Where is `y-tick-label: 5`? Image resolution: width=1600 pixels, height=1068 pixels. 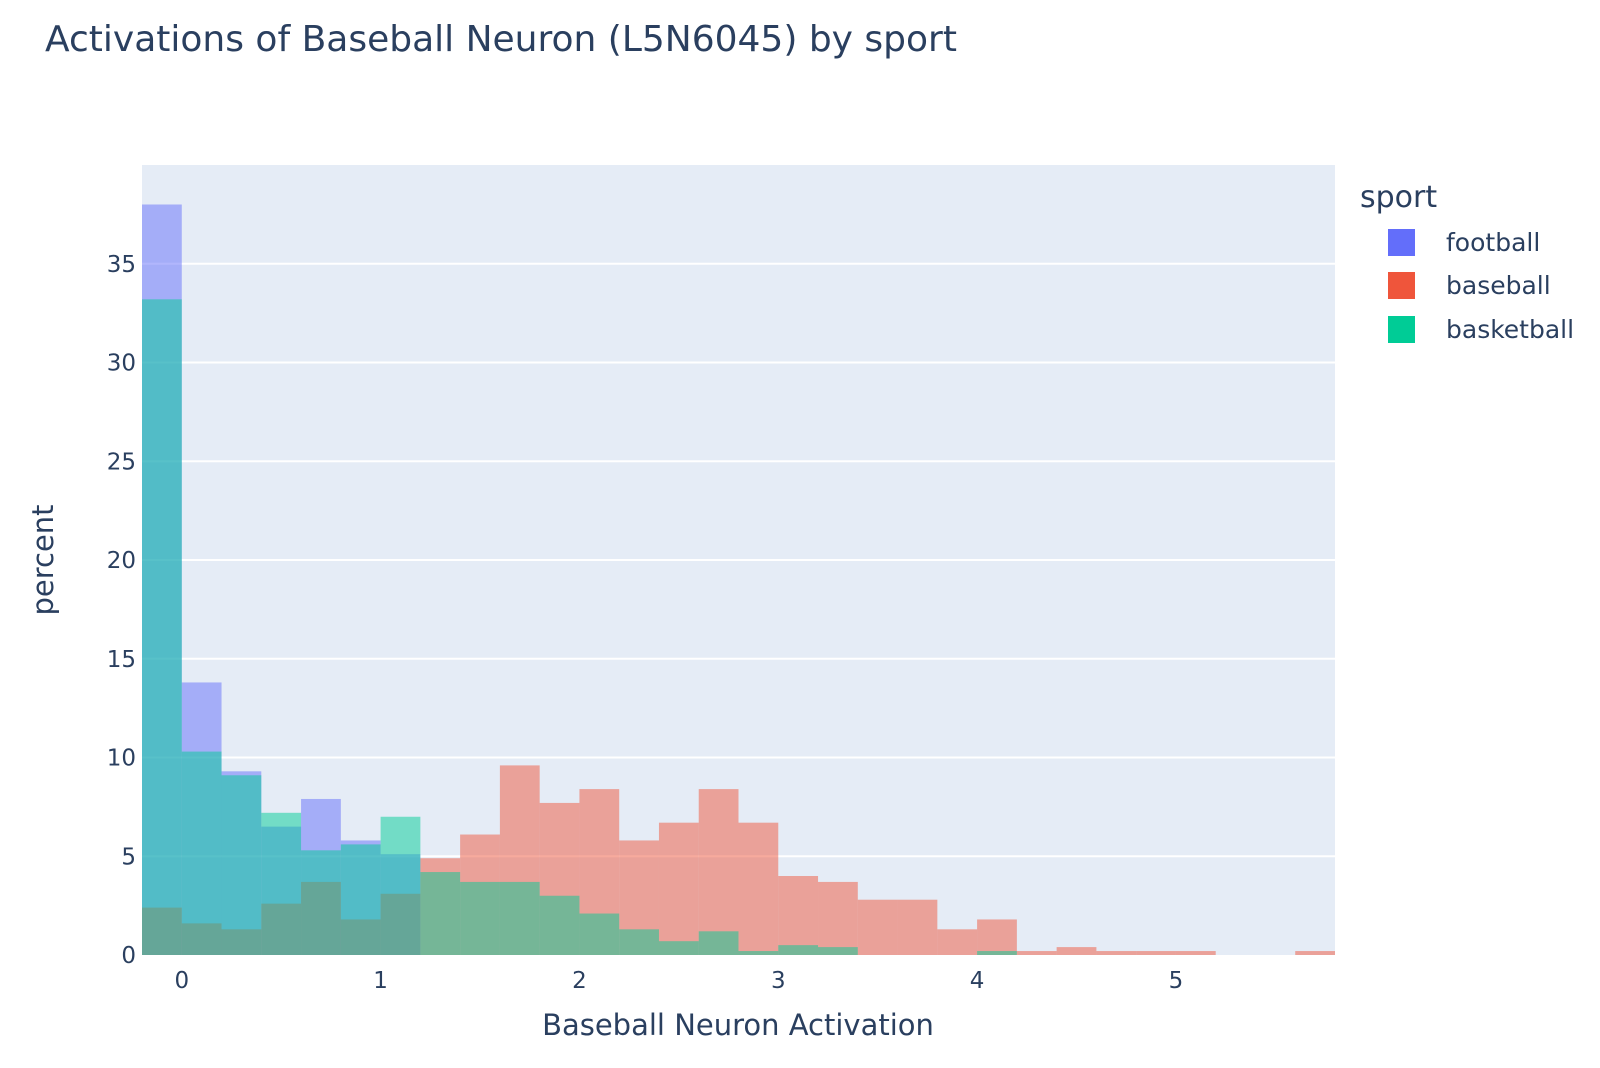 y-tick-label: 5 is located at coordinates (128, 857).